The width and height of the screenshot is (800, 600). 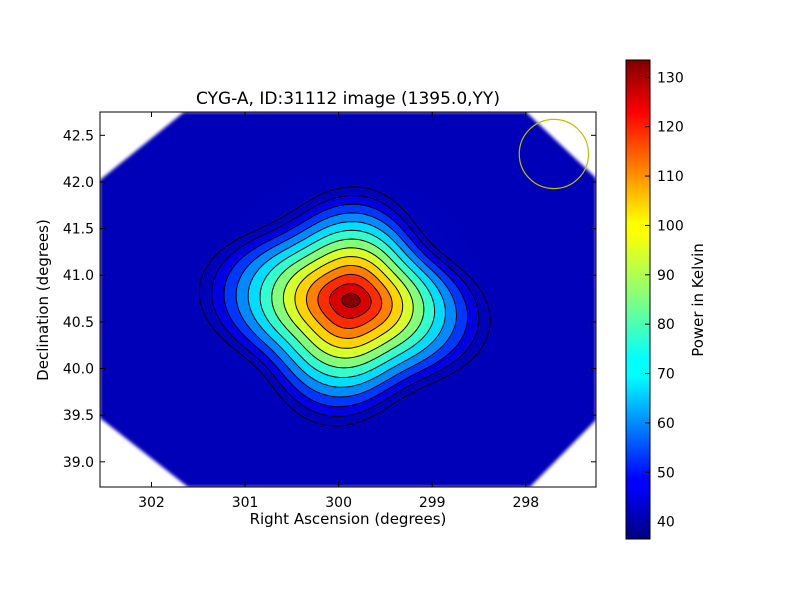 I want to click on y-axis-label: Declination (degrees), so click(x=43, y=300).